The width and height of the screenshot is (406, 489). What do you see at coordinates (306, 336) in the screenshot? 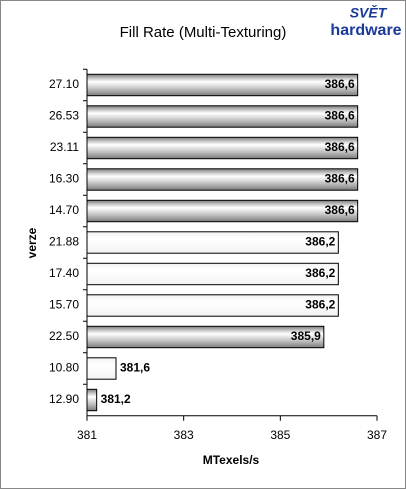
I see `value-label: 385,9` at bounding box center [306, 336].